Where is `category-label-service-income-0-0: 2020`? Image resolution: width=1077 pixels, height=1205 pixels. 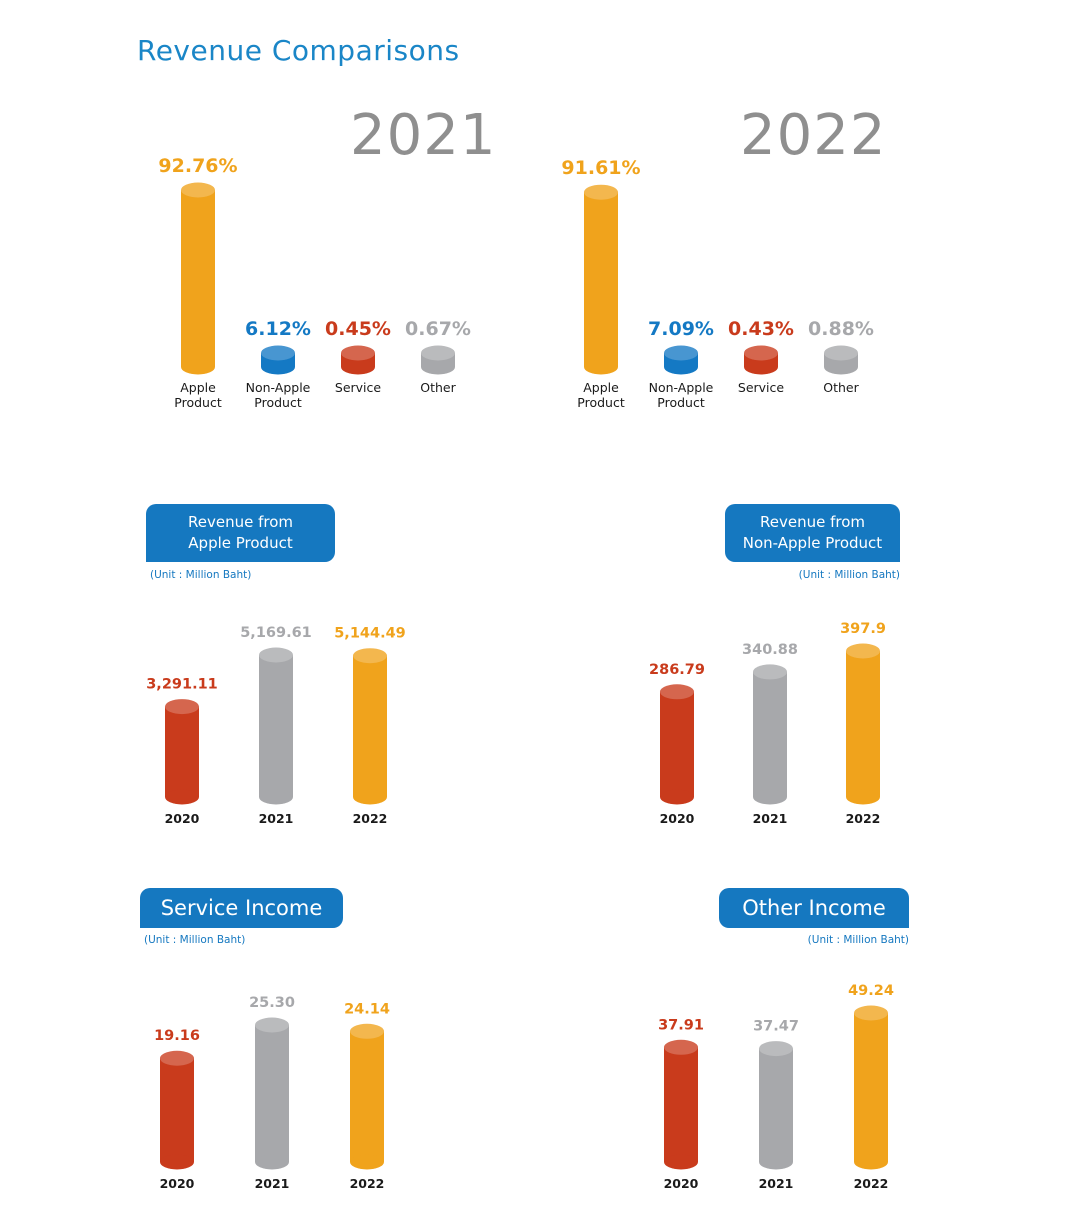
category-label-service-income-0-0: 2020 is located at coordinates (177, 1183).